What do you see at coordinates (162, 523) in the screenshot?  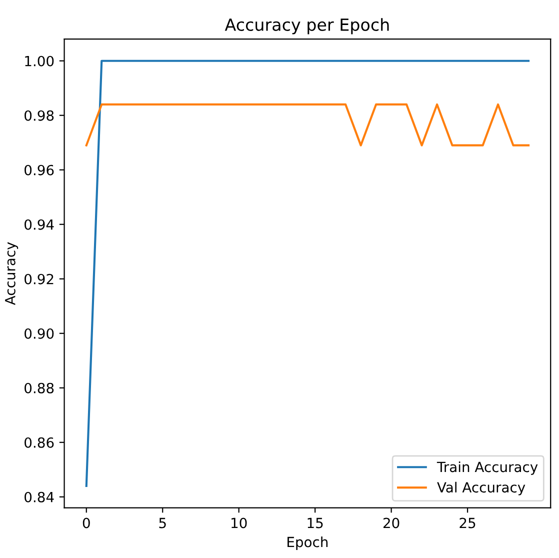 I see `x-tick-label: 5` at bounding box center [162, 523].